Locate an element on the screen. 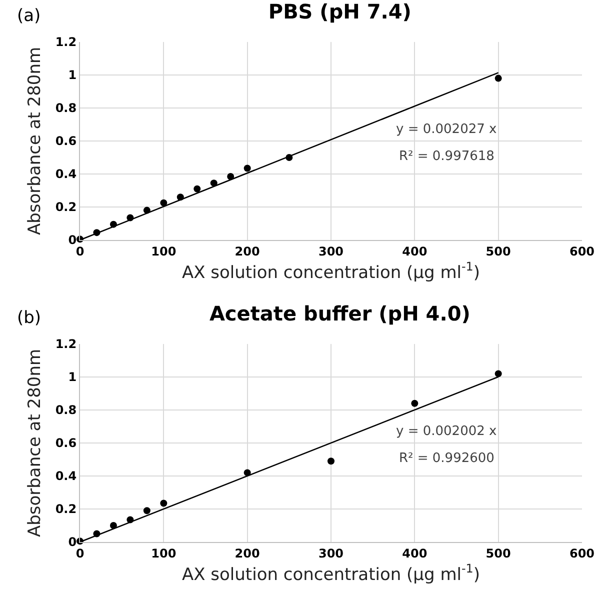 This screenshot has height=605, width=607. annotation: y = 0.002002 x is located at coordinates (447, 431).